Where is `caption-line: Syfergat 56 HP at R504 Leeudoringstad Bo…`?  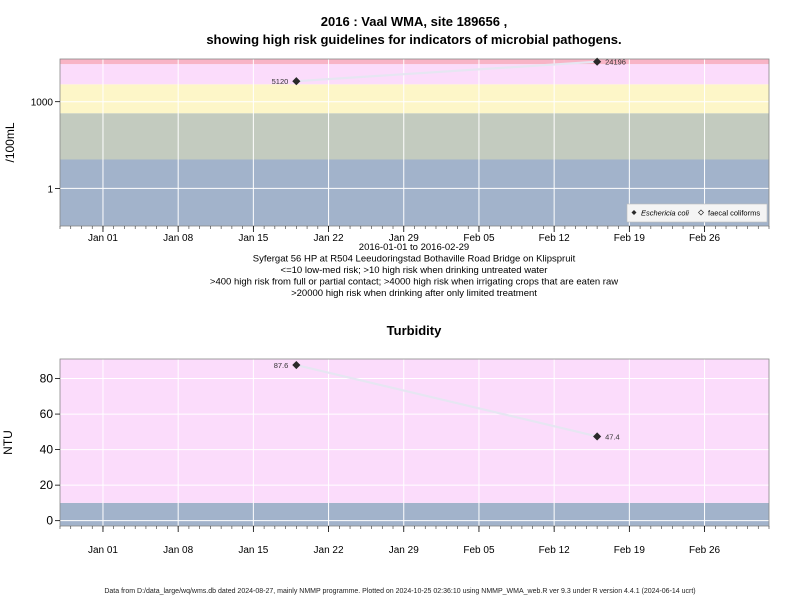
caption-line: Syfergat 56 HP at R504 Leeudoringstad Bo… is located at coordinates (414, 259).